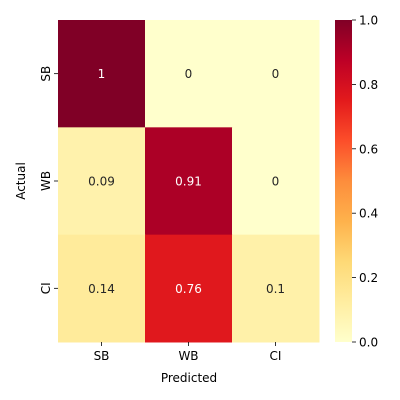 The image size is (400, 400). Describe the element at coordinates (102, 356) in the screenshot. I see `x-tick-label: SB` at that location.